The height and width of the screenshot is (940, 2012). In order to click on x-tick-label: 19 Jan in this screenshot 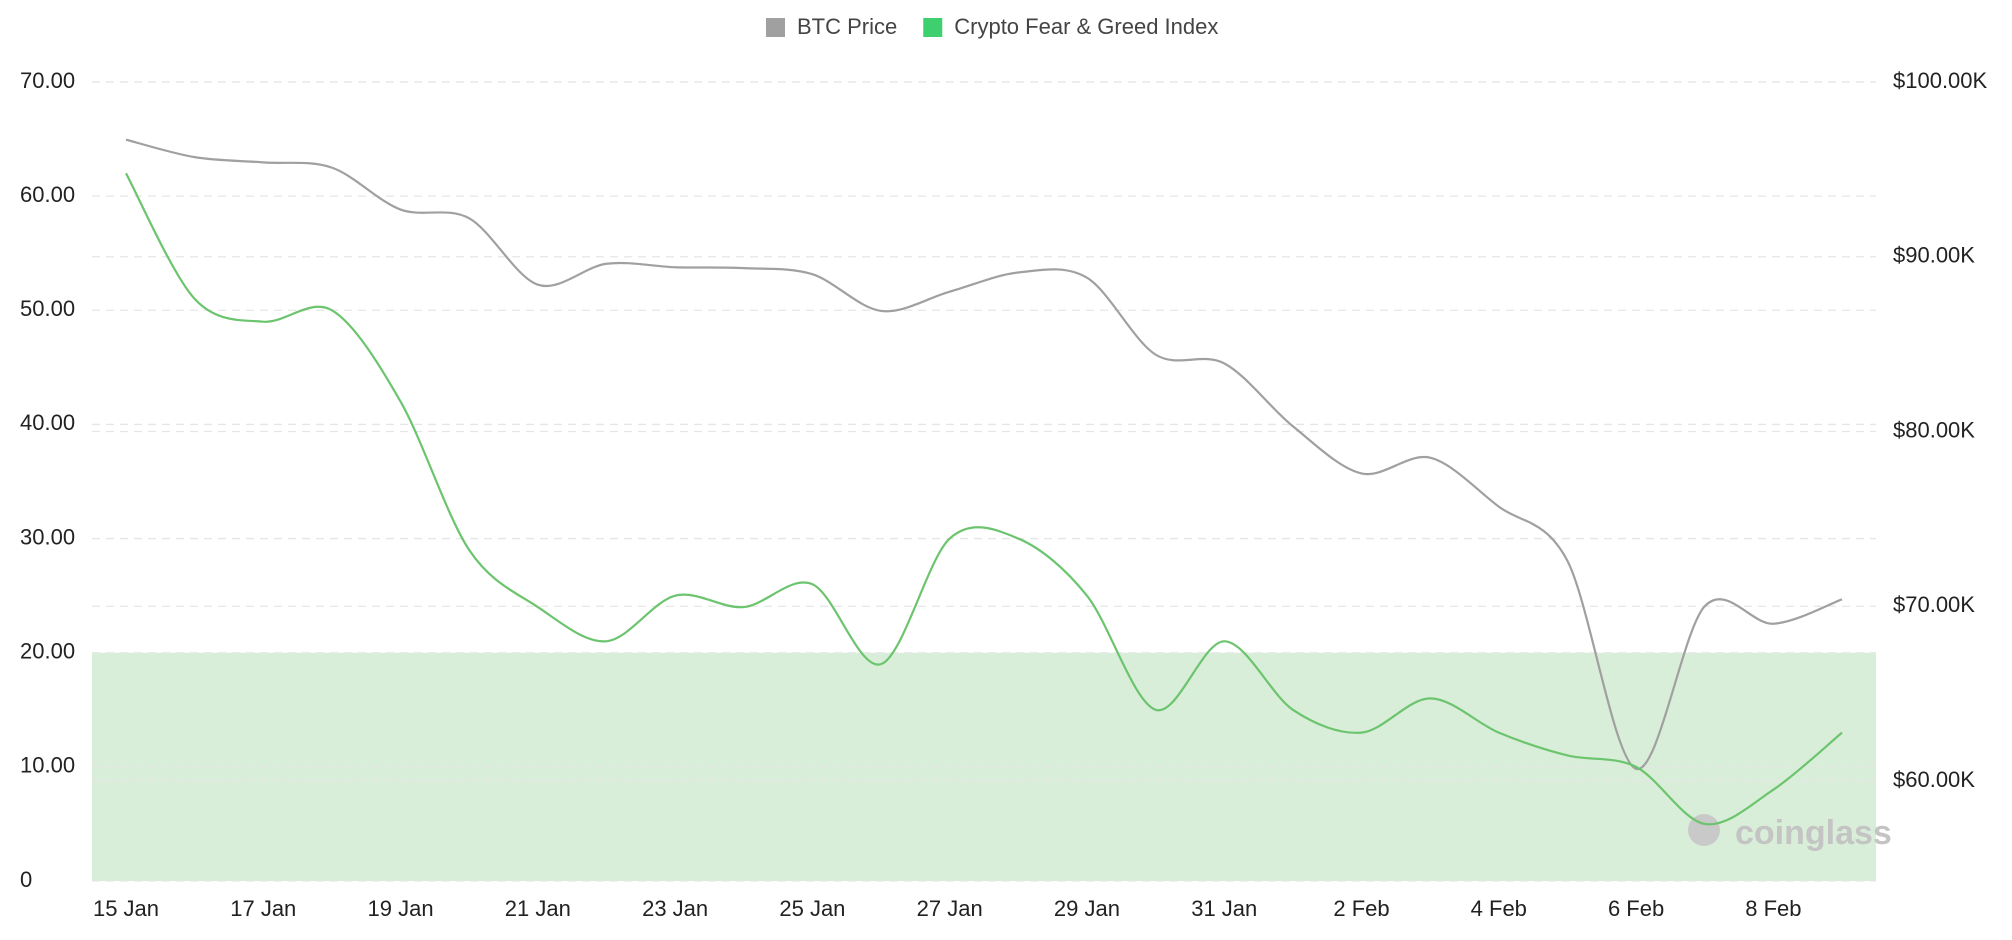, I will do `click(401, 908)`.